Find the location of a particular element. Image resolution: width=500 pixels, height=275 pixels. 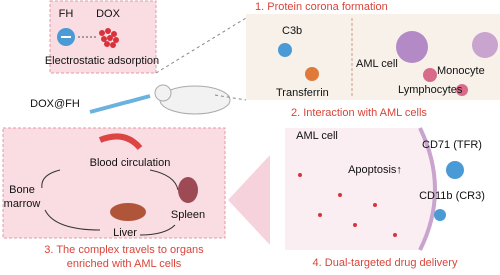

cd11b-label: CD11b (CR3) is located at coordinates (452, 196).